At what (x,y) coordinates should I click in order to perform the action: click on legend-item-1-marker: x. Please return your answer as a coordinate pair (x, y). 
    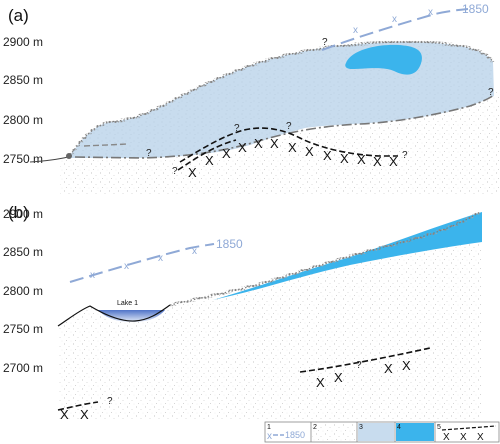
    Looking at the image, I should click on (269, 436).